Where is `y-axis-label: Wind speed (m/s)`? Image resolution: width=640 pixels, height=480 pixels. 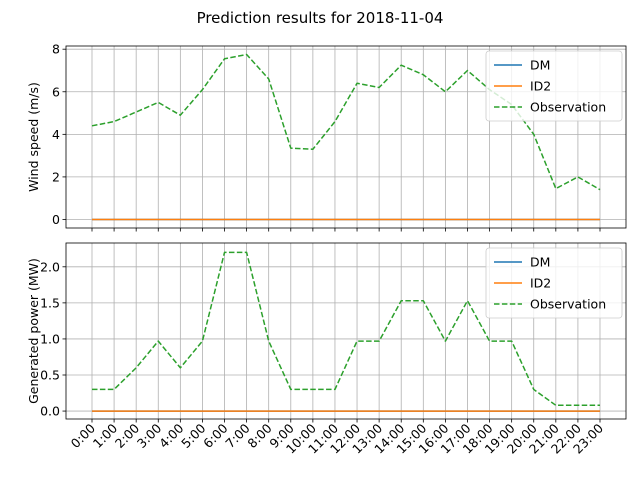
y-axis-label: Wind speed (m/s) is located at coordinates (33, 137).